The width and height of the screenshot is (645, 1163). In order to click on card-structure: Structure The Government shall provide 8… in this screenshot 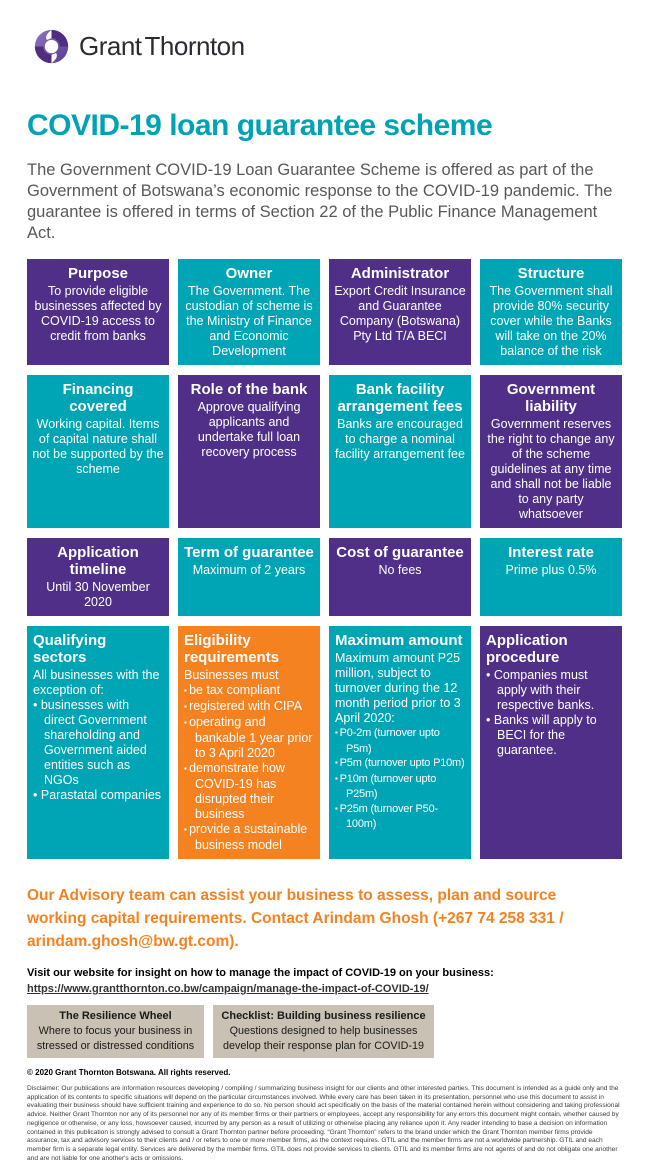, I will do `click(551, 312)`.